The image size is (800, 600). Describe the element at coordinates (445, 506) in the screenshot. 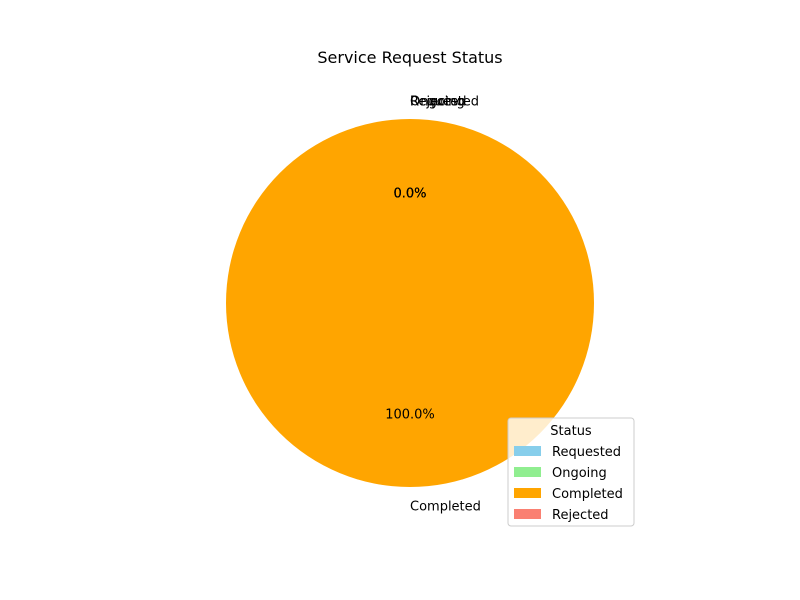

I see `slice-label-completed: Completed` at that location.